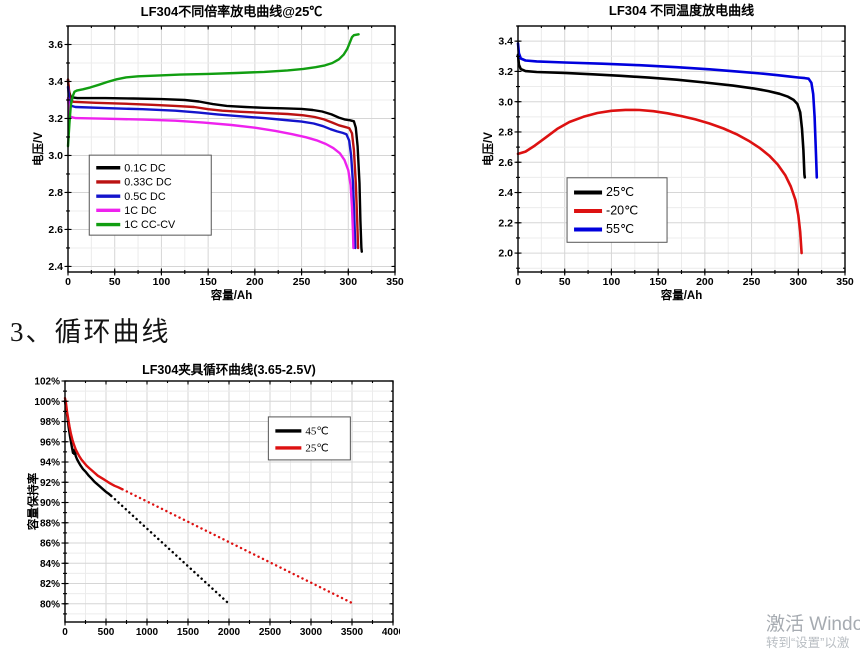 The height and width of the screenshot is (651, 860). Describe the element at coordinates (270, 632) in the screenshot. I see `svg-text: 2500` at that location.